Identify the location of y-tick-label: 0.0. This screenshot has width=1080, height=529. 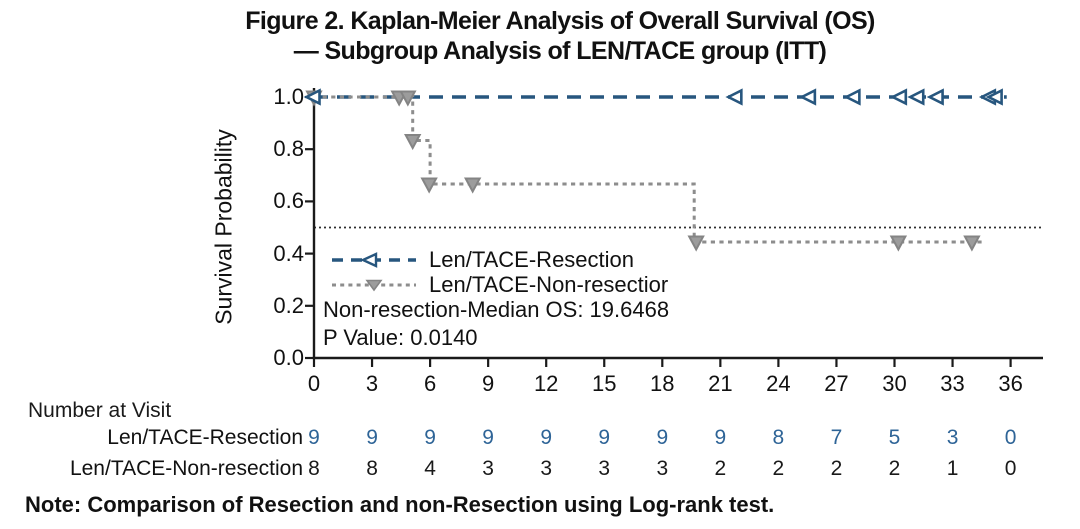
(288, 357).